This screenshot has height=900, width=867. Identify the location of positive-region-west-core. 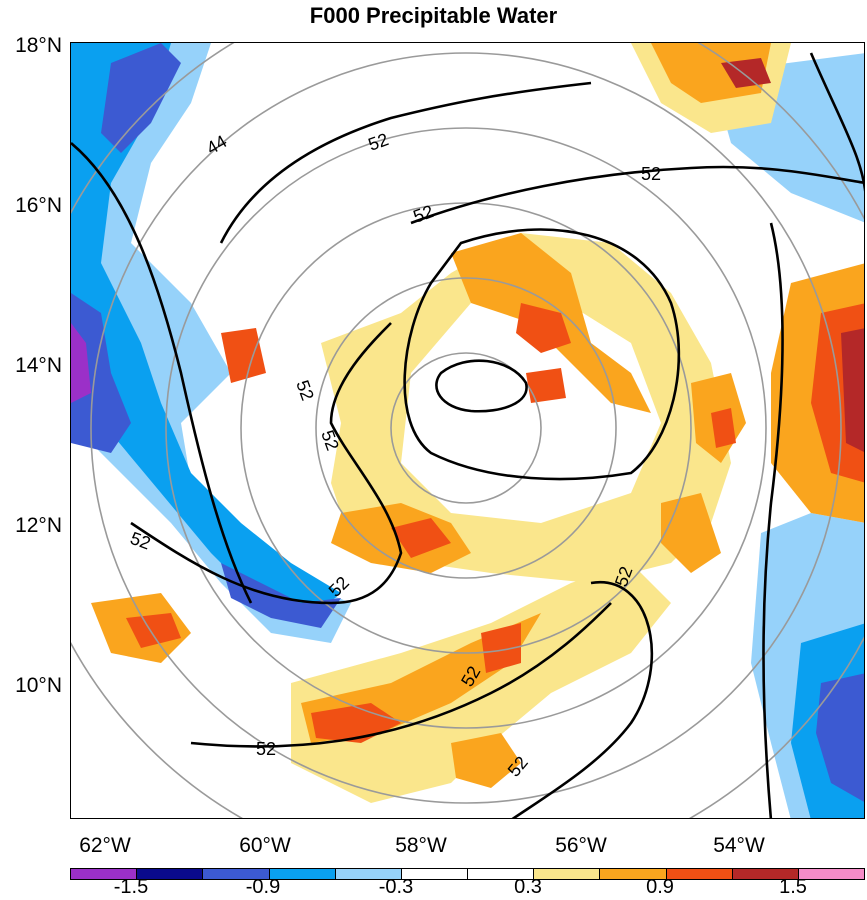
(153, 630).